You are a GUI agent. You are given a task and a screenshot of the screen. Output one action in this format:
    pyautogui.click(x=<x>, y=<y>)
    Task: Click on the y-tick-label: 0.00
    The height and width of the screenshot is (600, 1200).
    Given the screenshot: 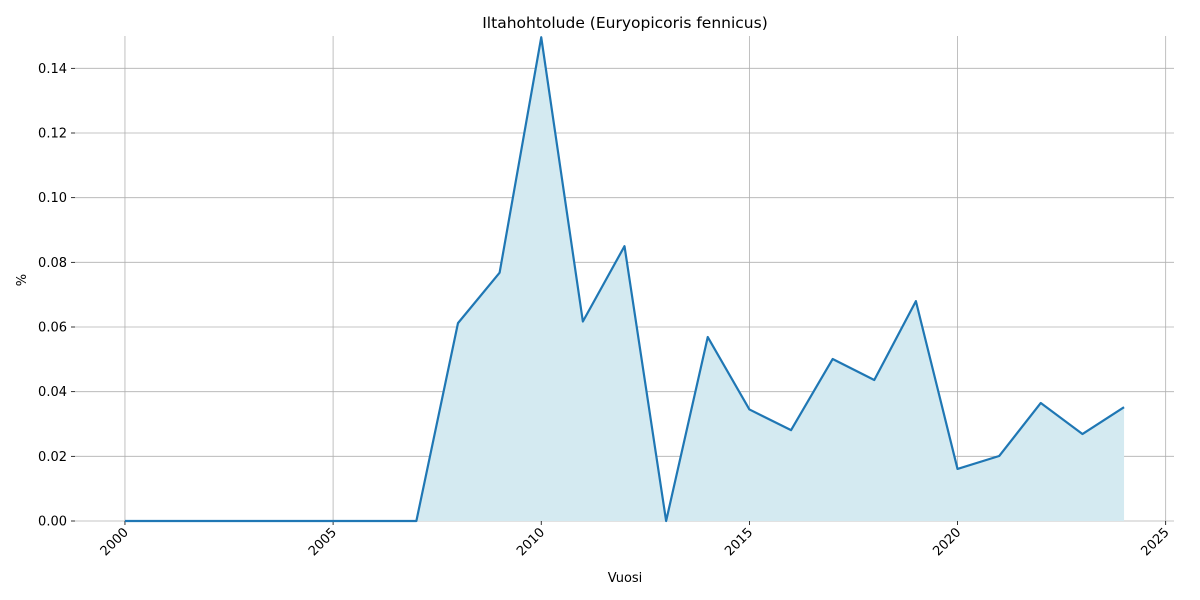 What is the action you would take?
    pyautogui.click(x=52, y=522)
    